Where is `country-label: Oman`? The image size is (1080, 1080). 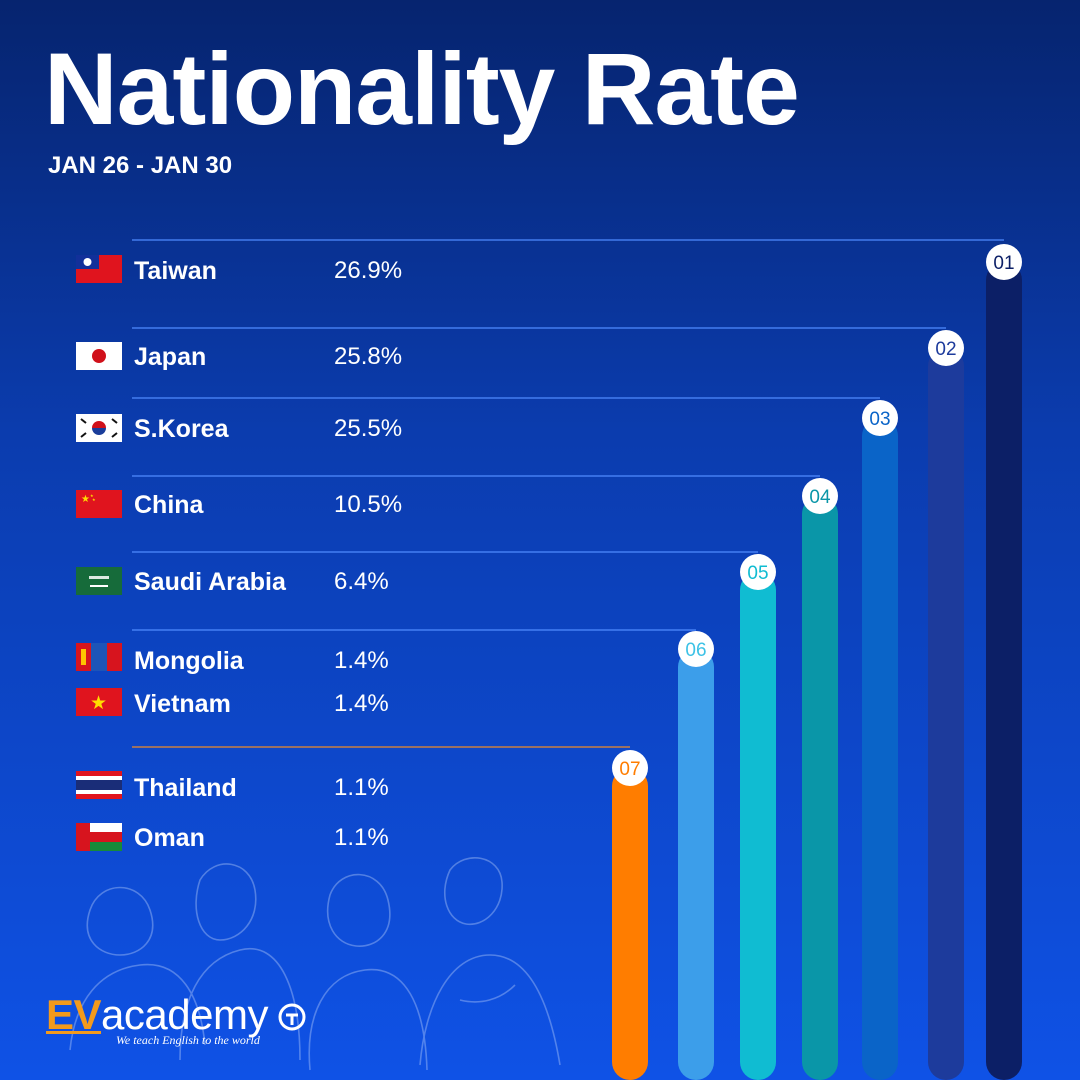
country-label: Oman is located at coordinates (169, 838).